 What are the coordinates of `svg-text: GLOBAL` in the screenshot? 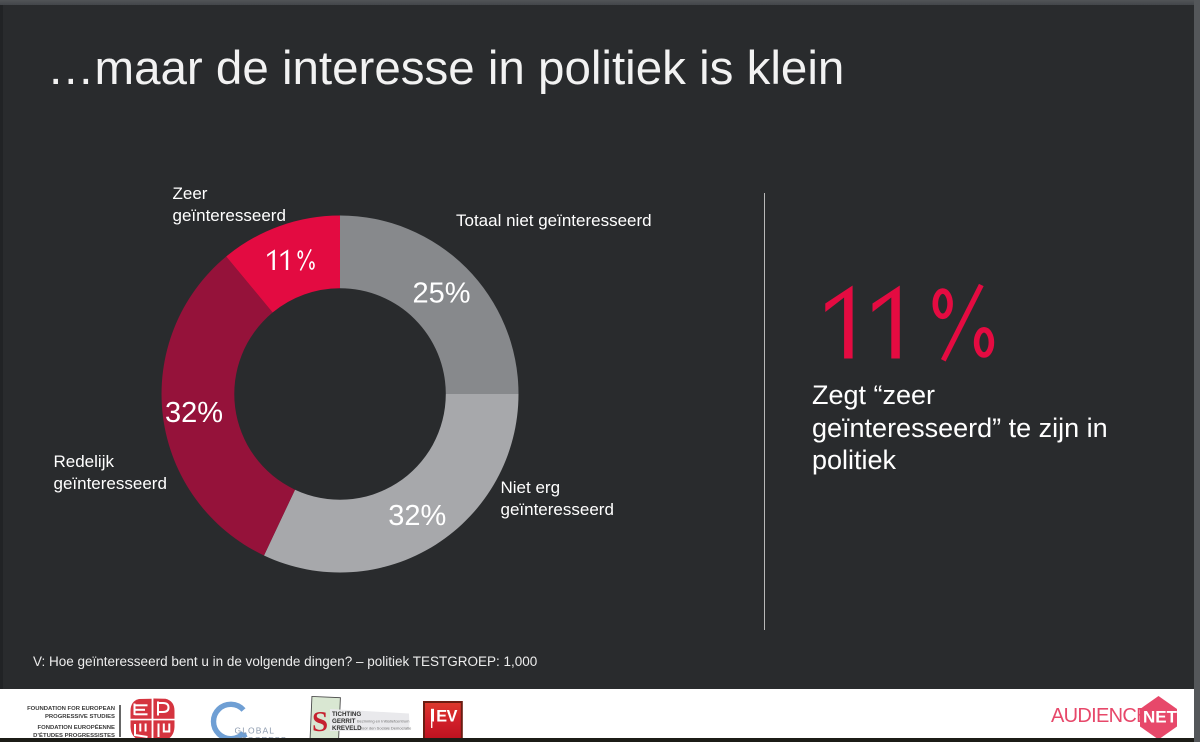 It's located at (255, 731).